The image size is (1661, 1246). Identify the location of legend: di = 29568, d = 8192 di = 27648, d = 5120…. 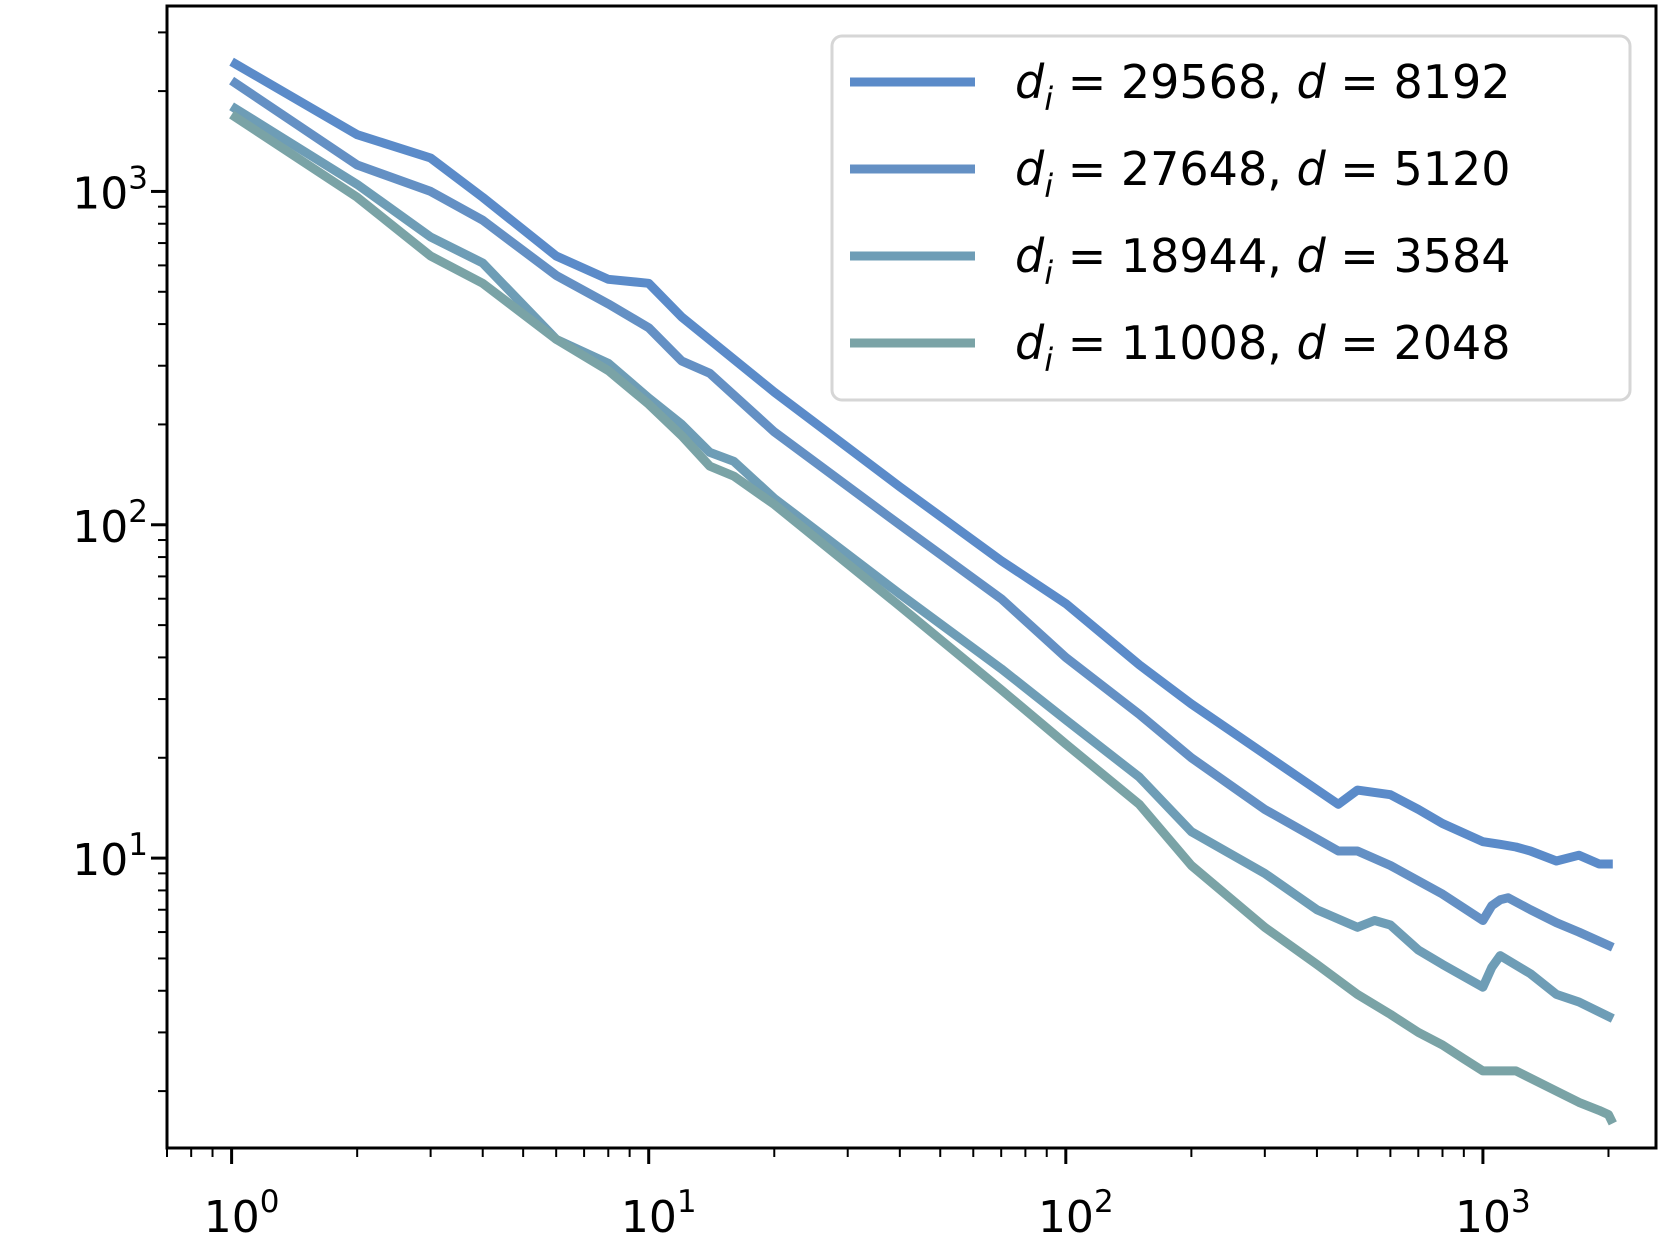
(1231, 218).